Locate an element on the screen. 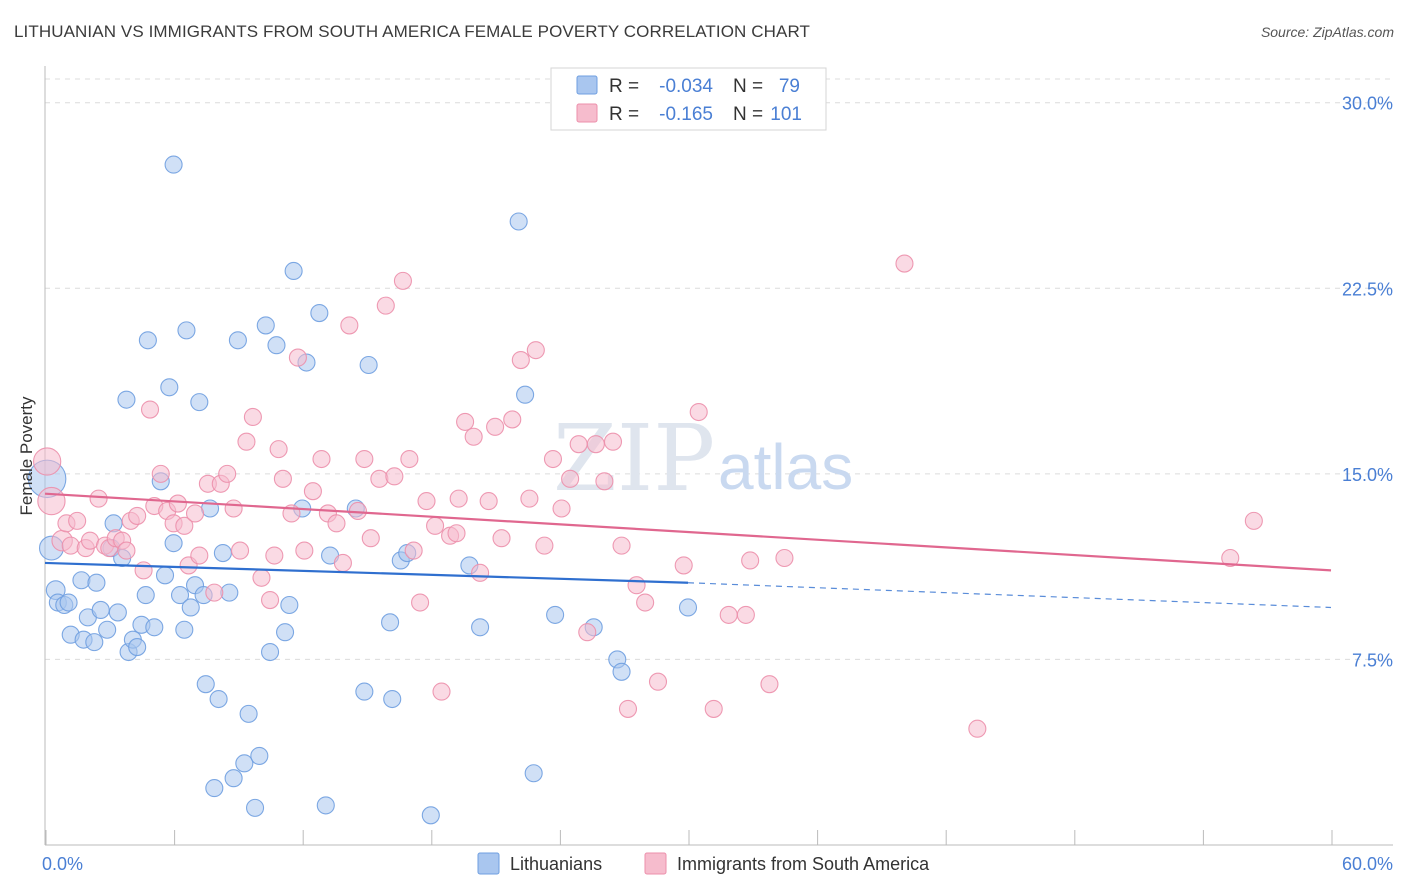 The width and height of the screenshot is (1406, 892). legend-r-label-1: R = is located at coordinates (624, 86).